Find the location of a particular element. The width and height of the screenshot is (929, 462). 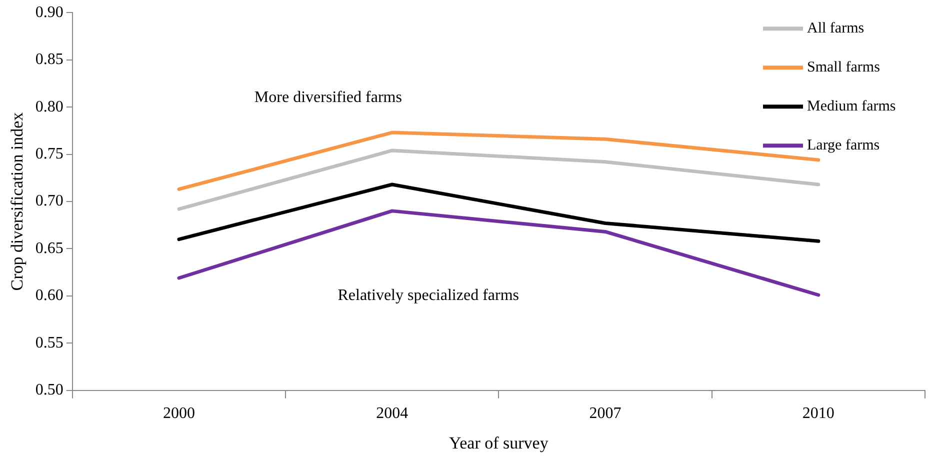

y-tick-label: 0.85 is located at coordinates (49, 59).